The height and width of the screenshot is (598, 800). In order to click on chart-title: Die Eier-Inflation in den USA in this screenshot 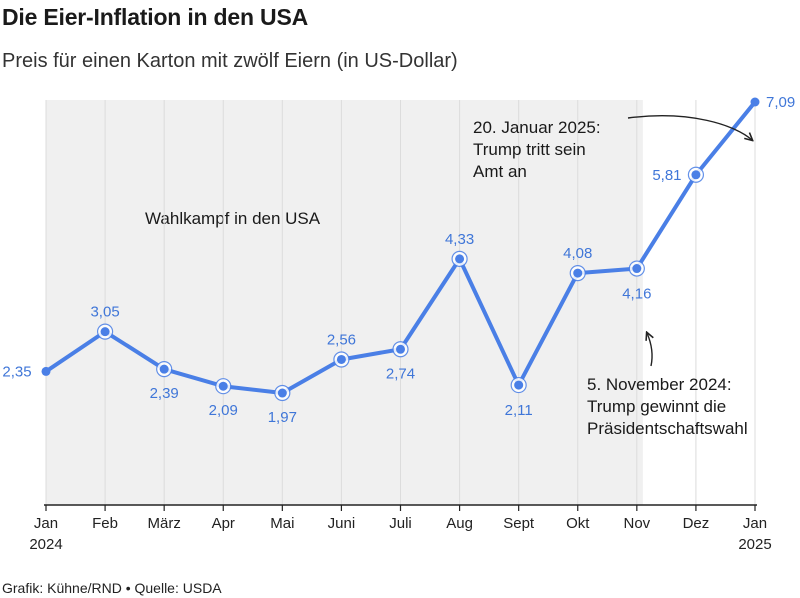, I will do `click(155, 17)`.